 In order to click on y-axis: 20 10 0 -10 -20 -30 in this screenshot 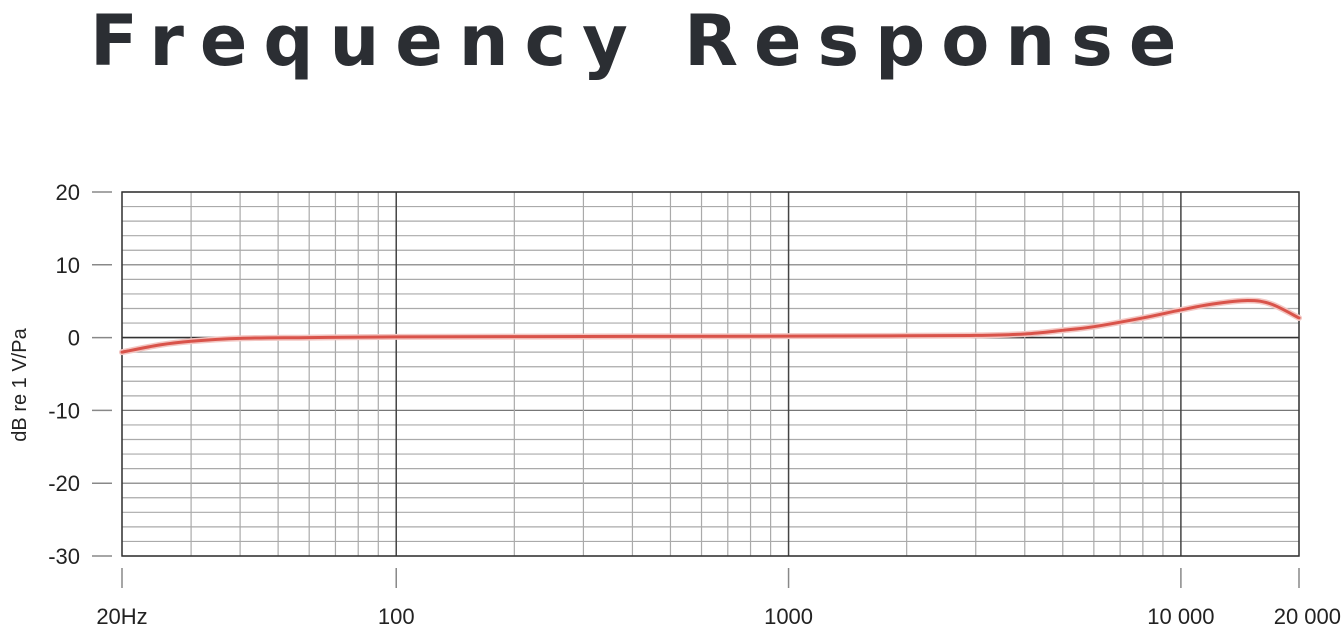, I will do `click(80, 374)`.